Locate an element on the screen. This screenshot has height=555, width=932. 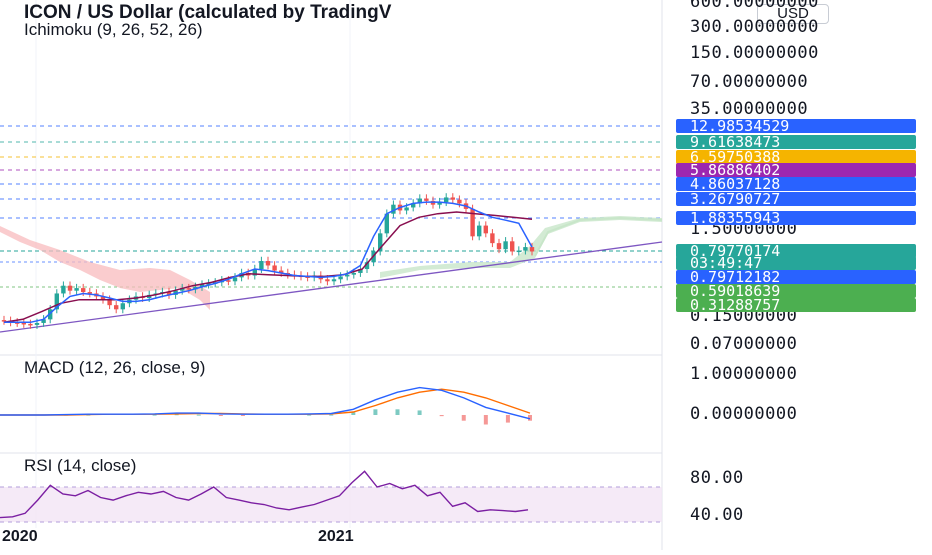
rsi-axis-tick: 40.00 is located at coordinates (717, 515).